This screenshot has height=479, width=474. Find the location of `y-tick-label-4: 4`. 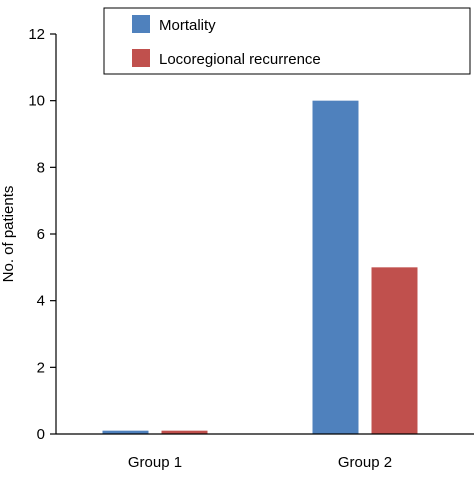

y-tick-label-4: 4 is located at coordinates (41, 301).